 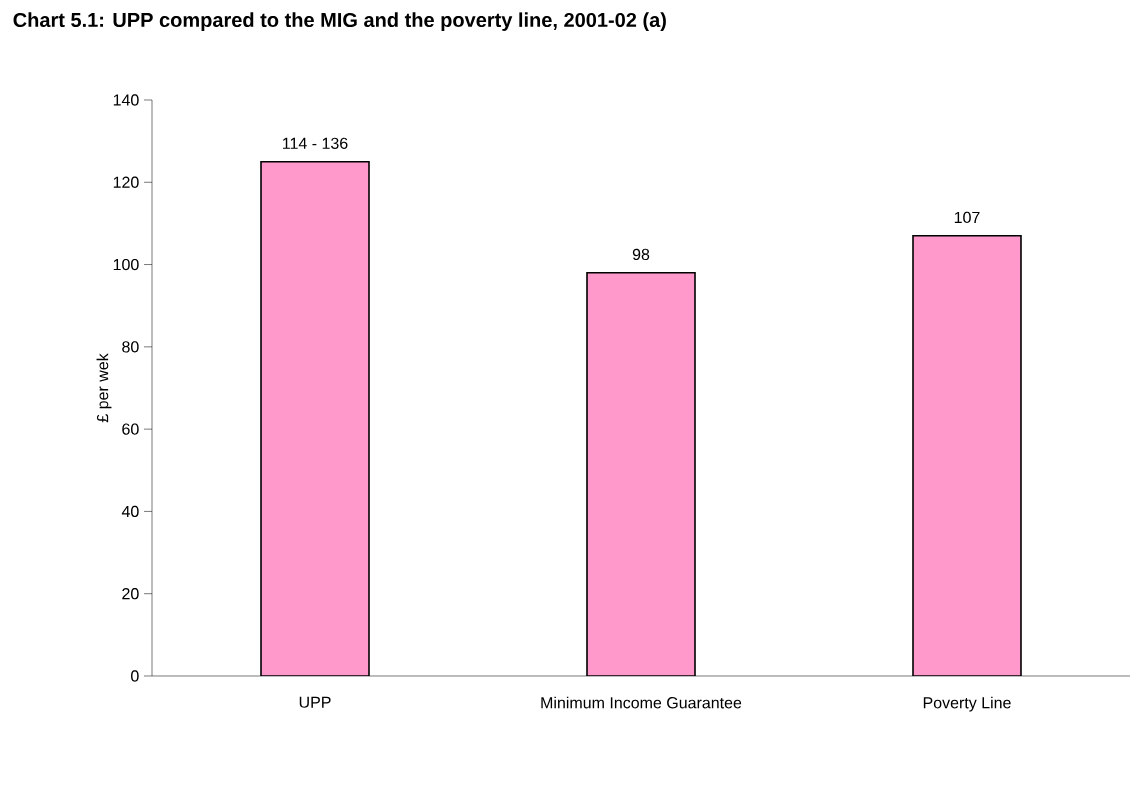 What do you see at coordinates (130, 429) in the screenshot?
I see `y-tick-label: 60` at bounding box center [130, 429].